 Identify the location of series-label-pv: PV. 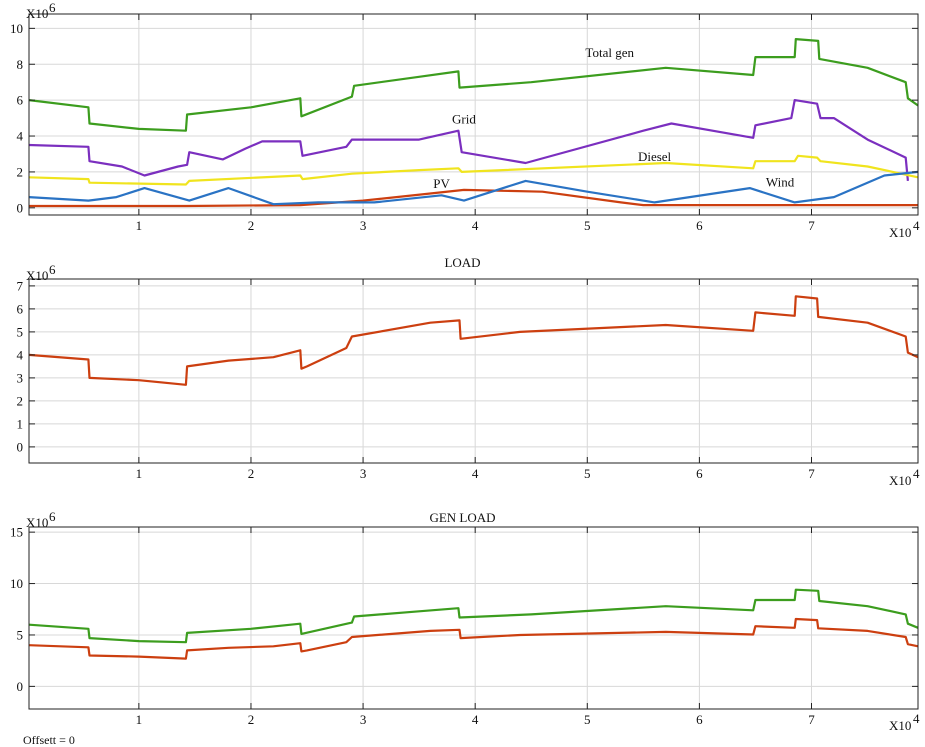
(441, 183).